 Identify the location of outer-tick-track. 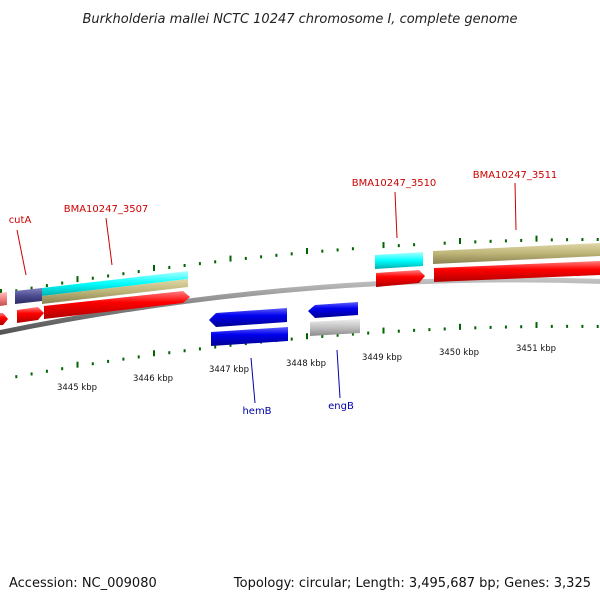
(299, 265).